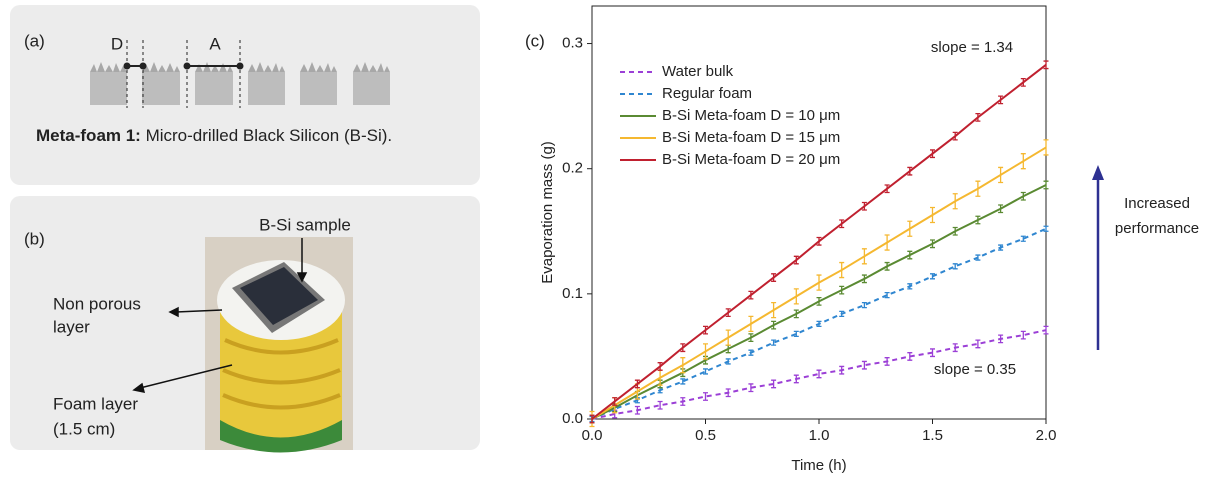 The height and width of the screenshot is (477, 1216). I want to click on panel-label: (b), so click(34, 238).